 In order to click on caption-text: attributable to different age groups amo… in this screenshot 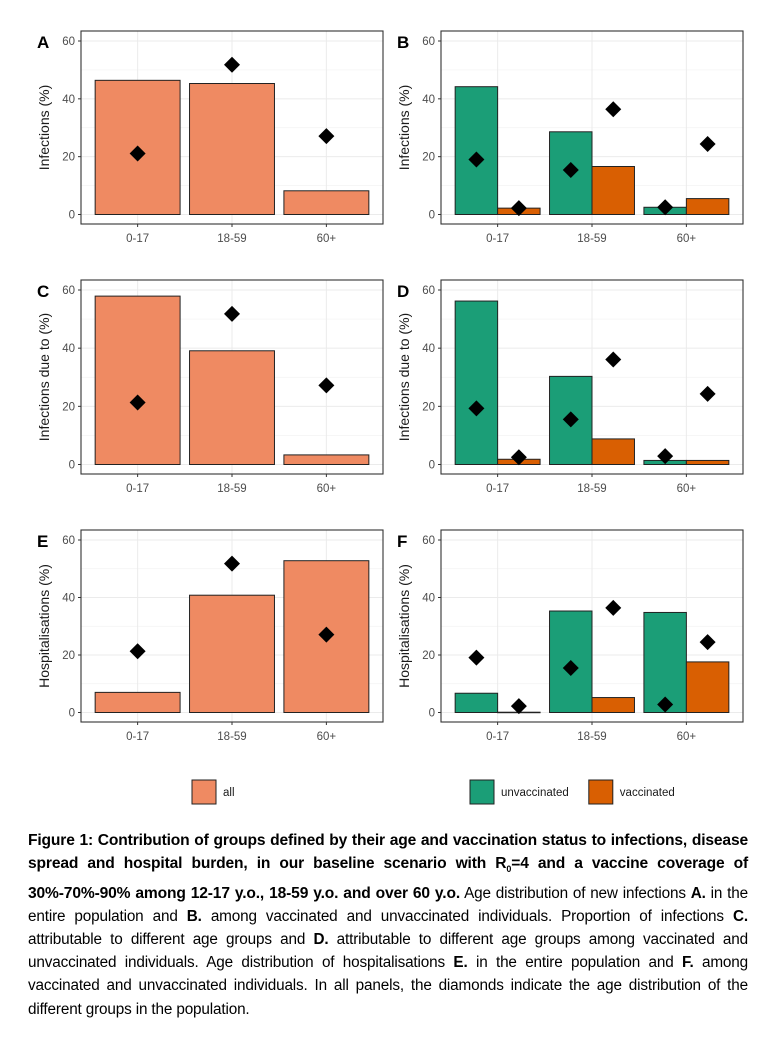, I will do `click(388, 951)`.